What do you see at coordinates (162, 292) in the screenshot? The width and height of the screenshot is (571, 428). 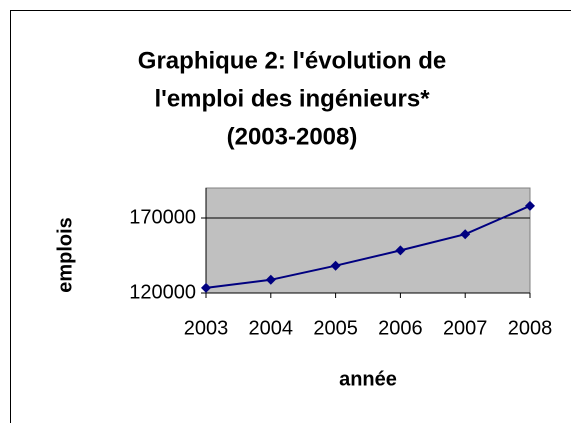 I see `y-tick-label: 120000` at bounding box center [162, 292].